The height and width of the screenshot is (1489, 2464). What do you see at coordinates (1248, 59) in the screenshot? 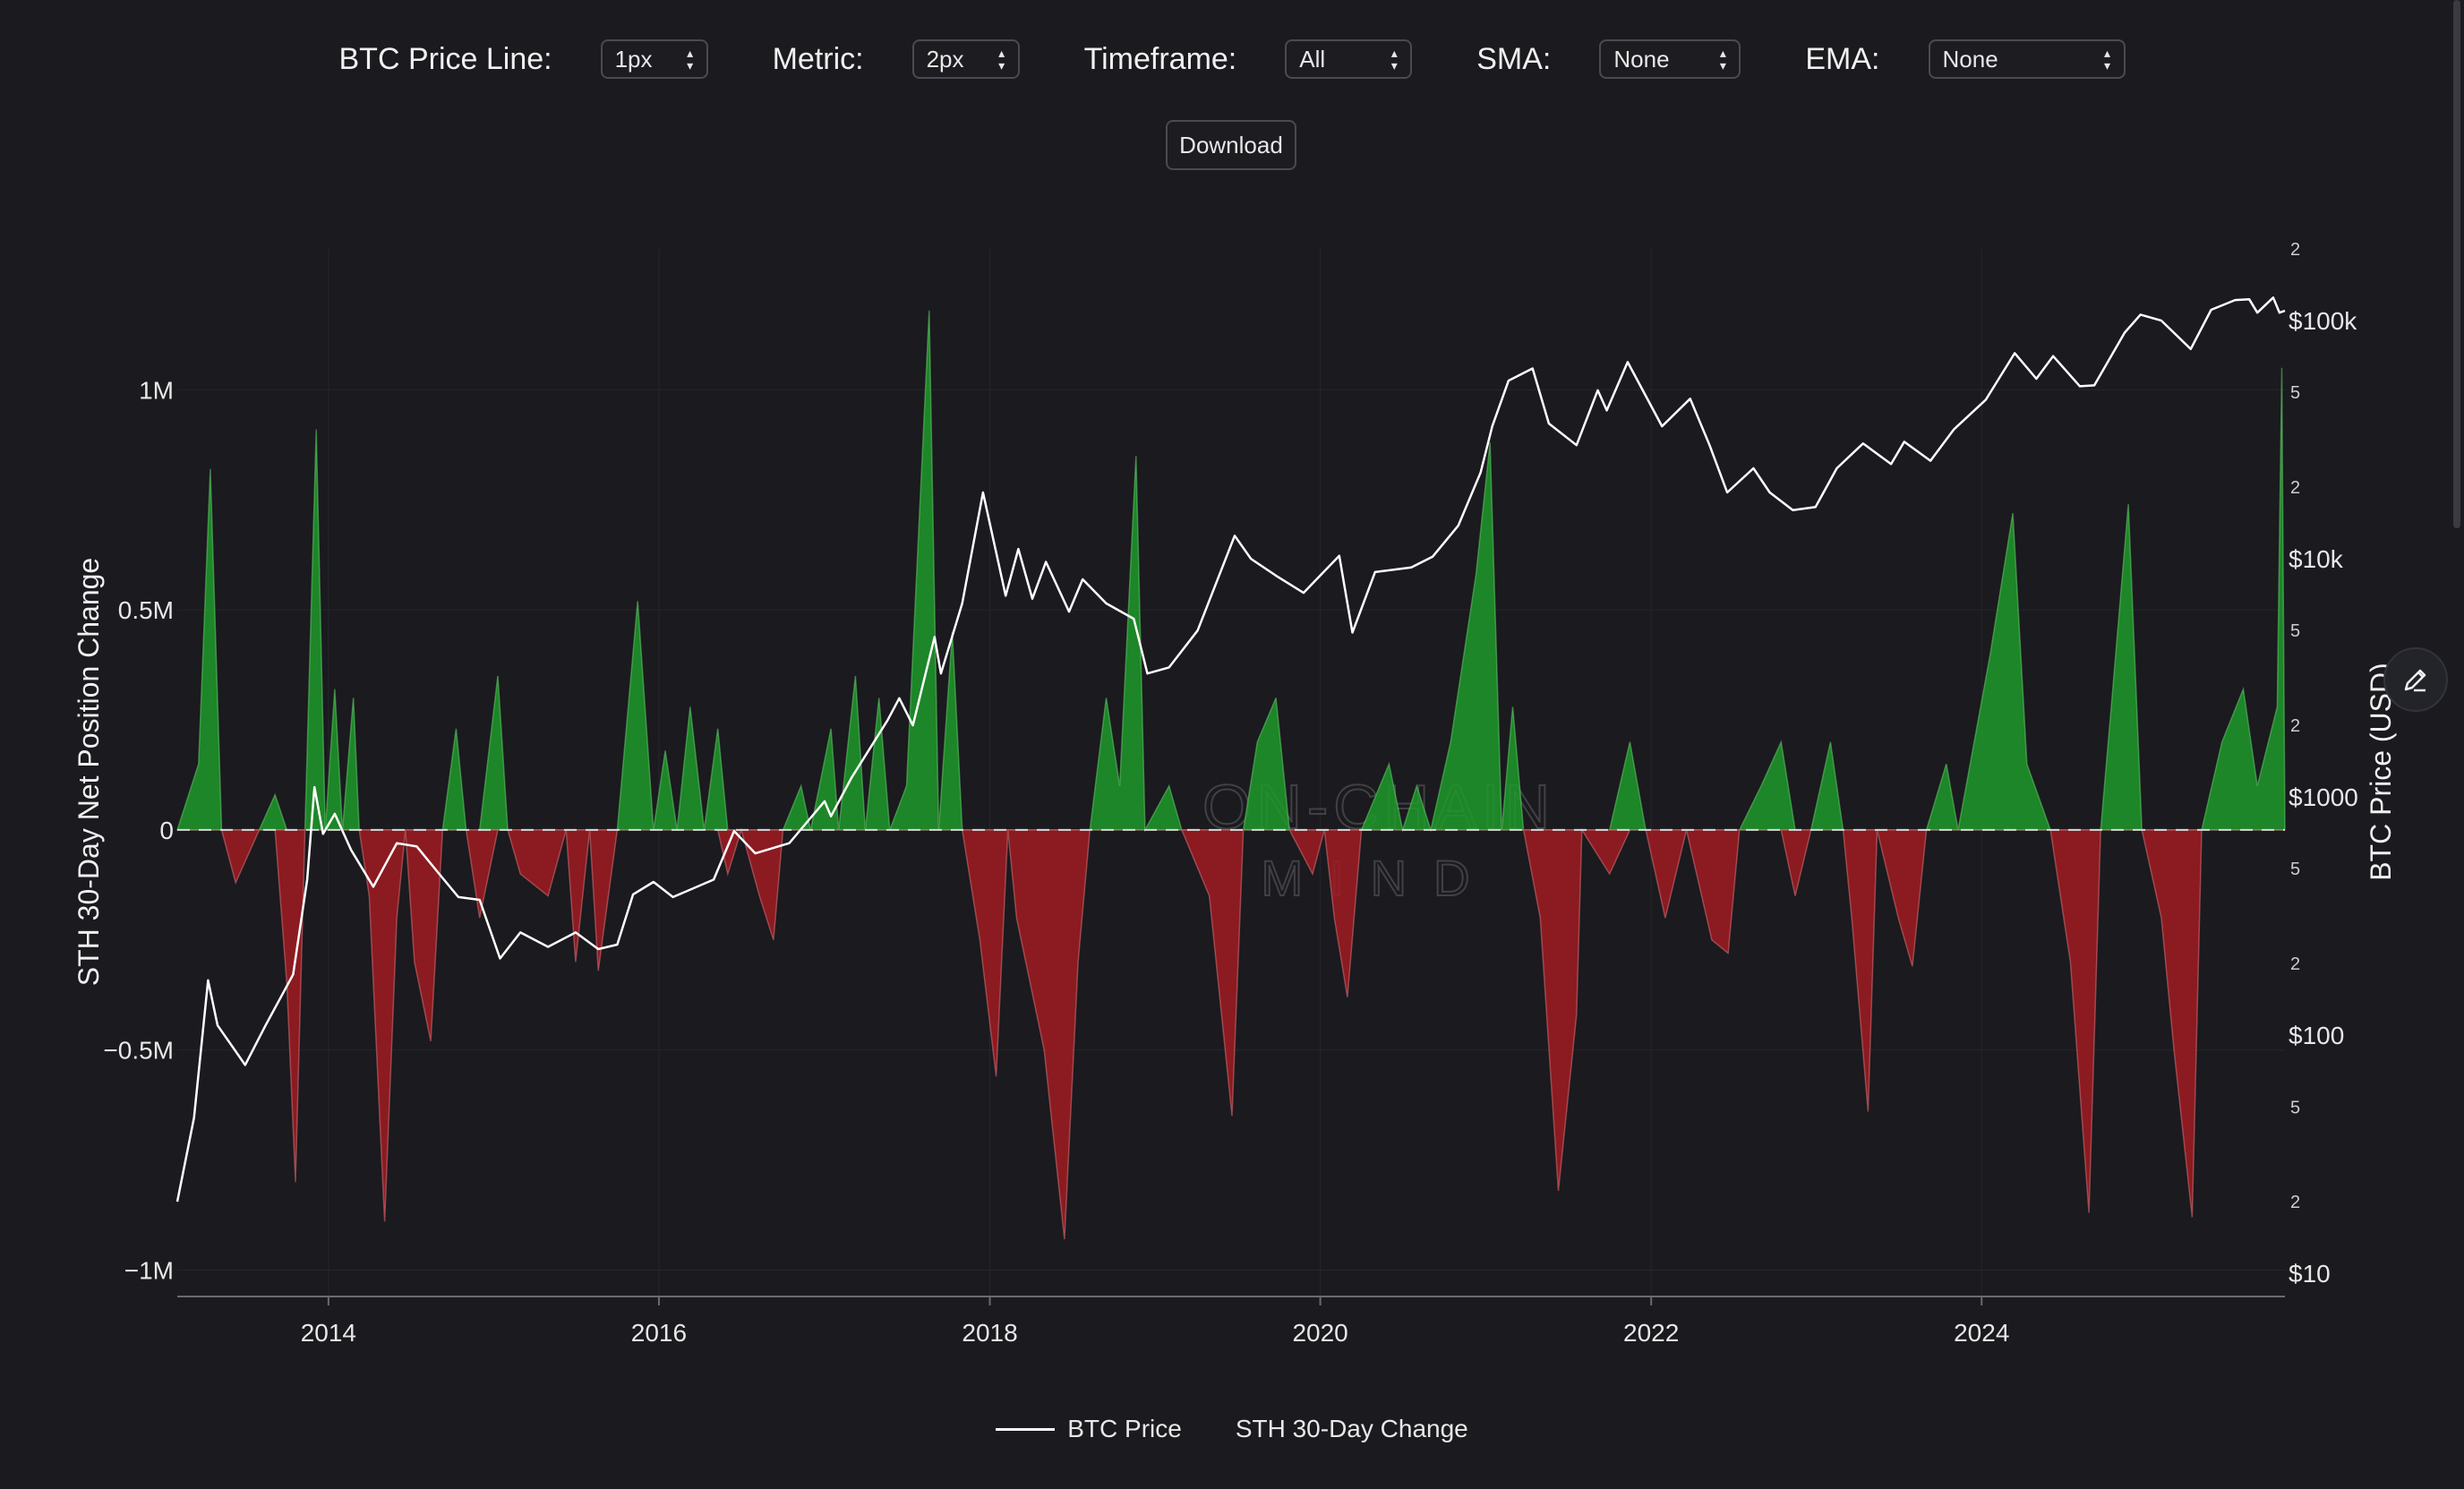
I see `timeframe-control: Timeframe: All ▴ ▾` at bounding box center [1248, 59].